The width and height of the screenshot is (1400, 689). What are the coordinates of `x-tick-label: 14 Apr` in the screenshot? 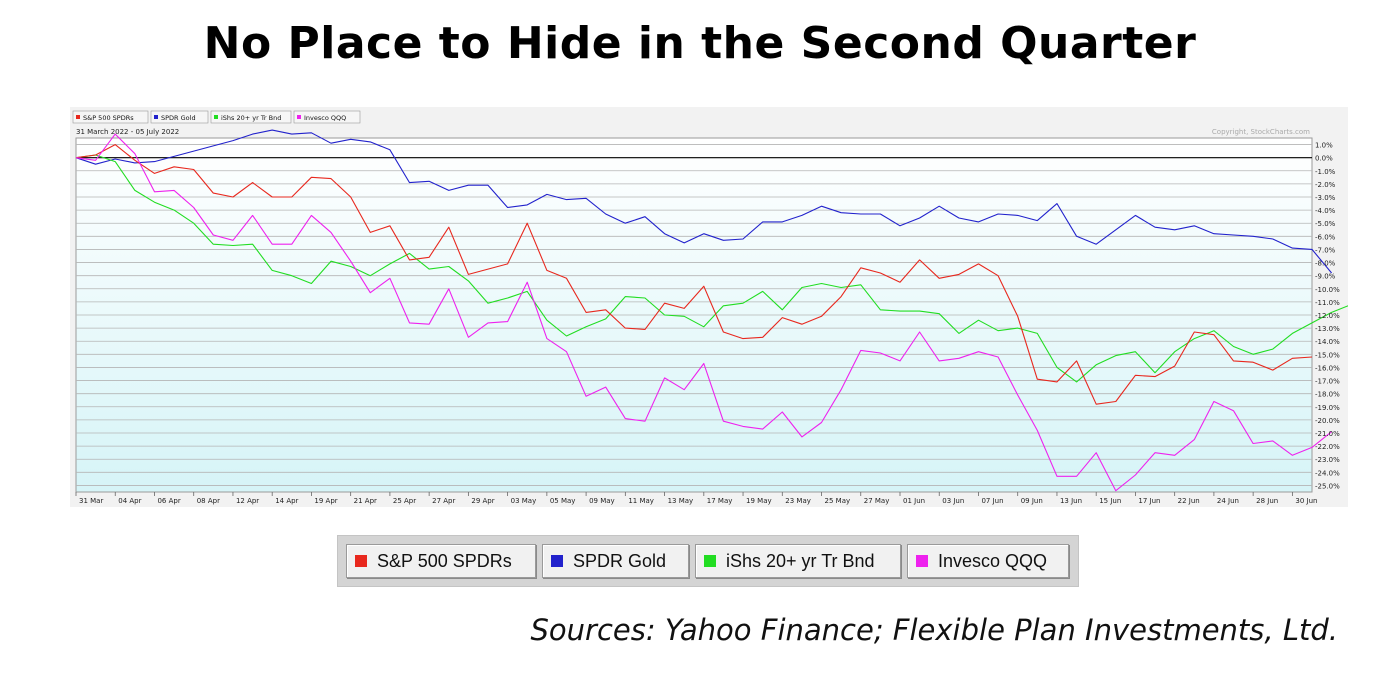 It's located at (286, 501).